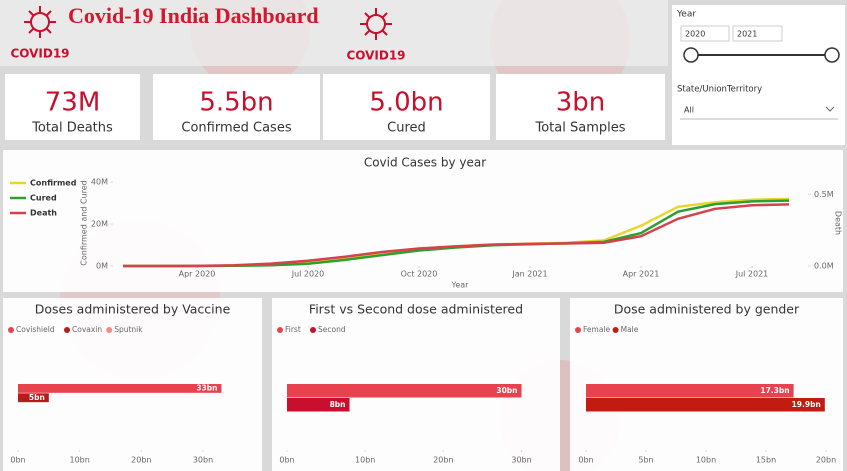 The width and height of the screenshot is (847, 471). What do you see at coordinates (35, 329) in the screenshot?
I see `legend-label: Covishield` at bounding box center [35, 329].